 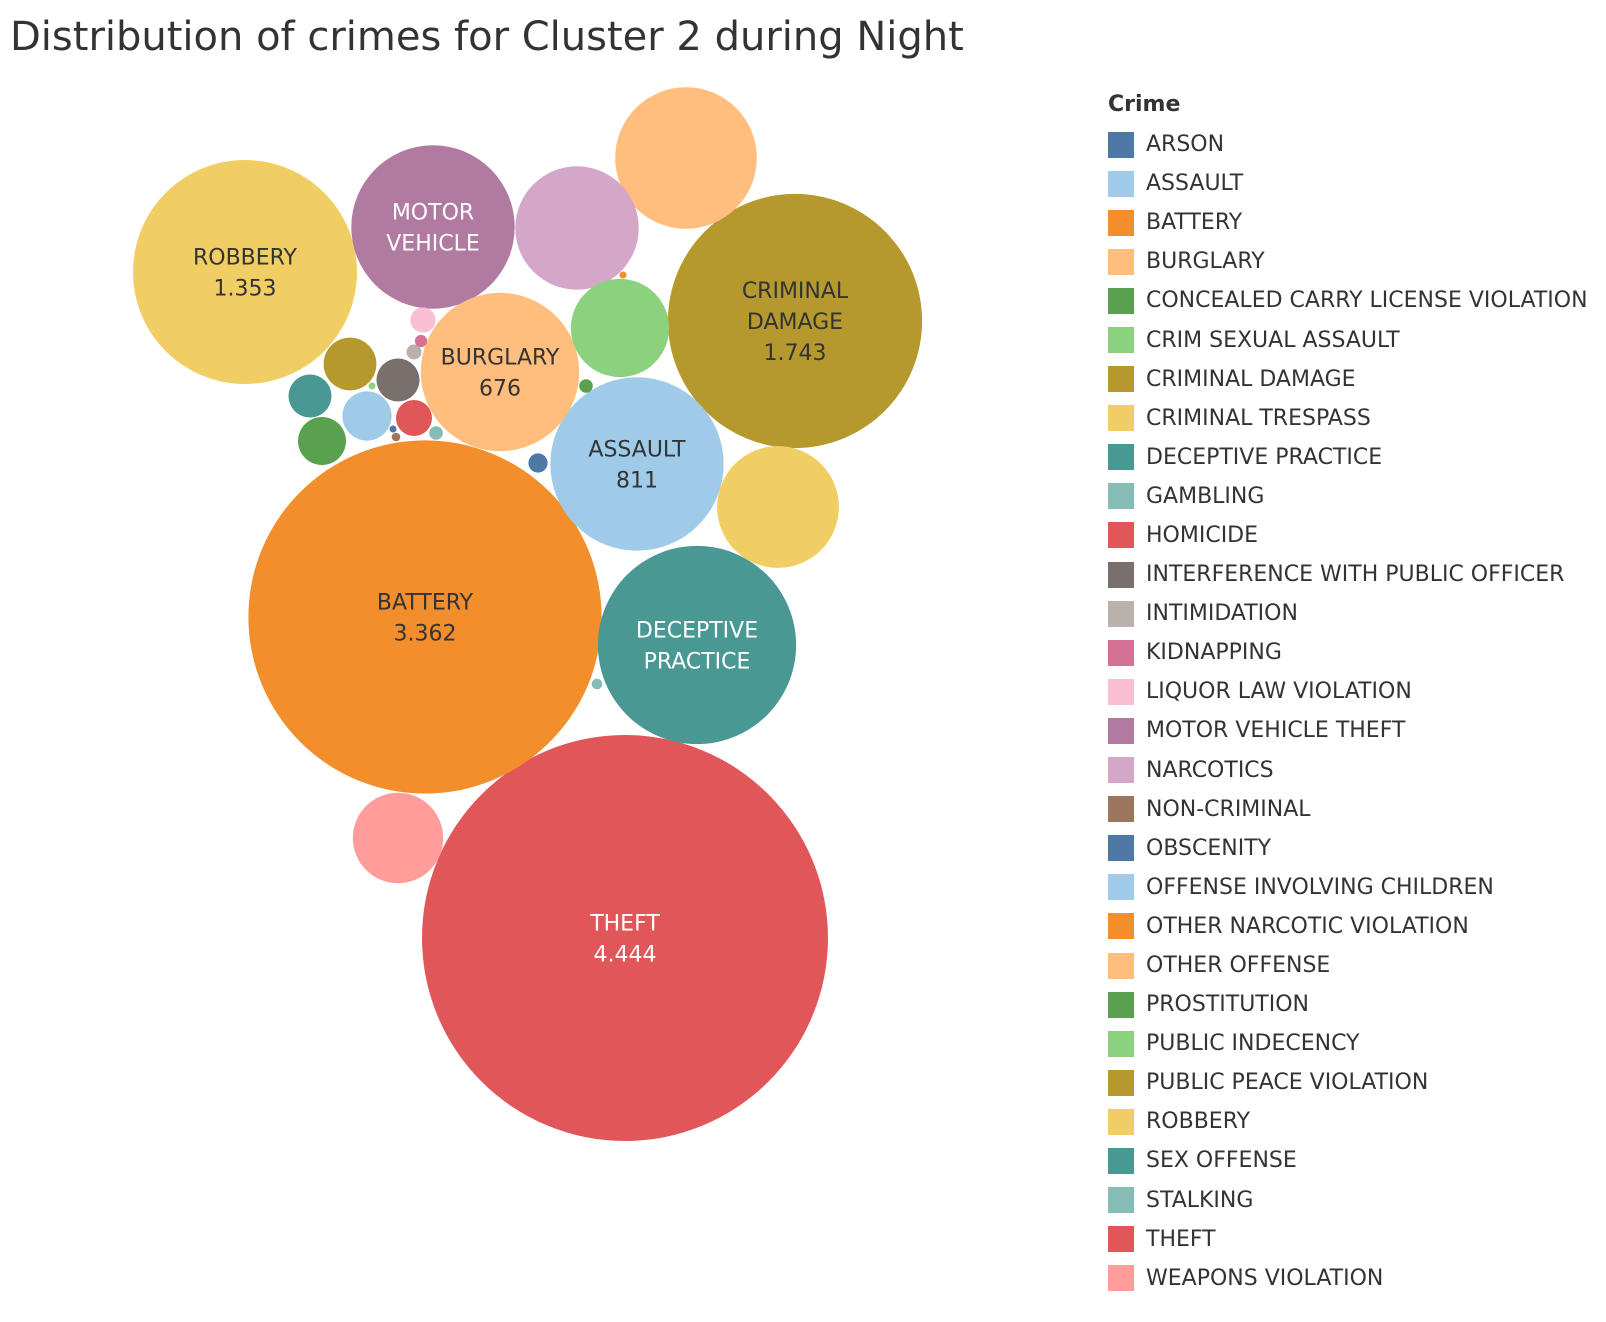 What do you see at coordinates (1320, 887) in the screenshot?
I see `legend-label: OFFENSE INVOLVING CHILDREN` at bounding box center [1320, 887].